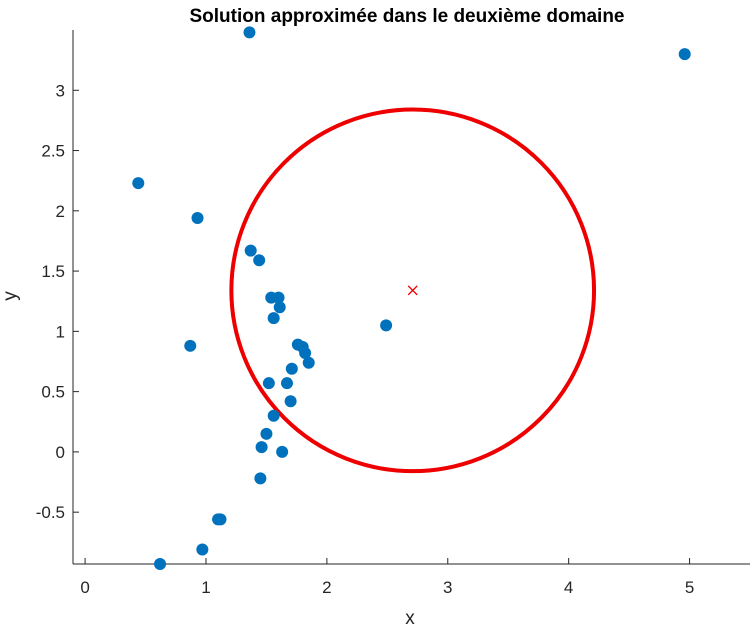 The image size is (753, 628). I want to click on y-tick-label: 2, so click(60, 211).